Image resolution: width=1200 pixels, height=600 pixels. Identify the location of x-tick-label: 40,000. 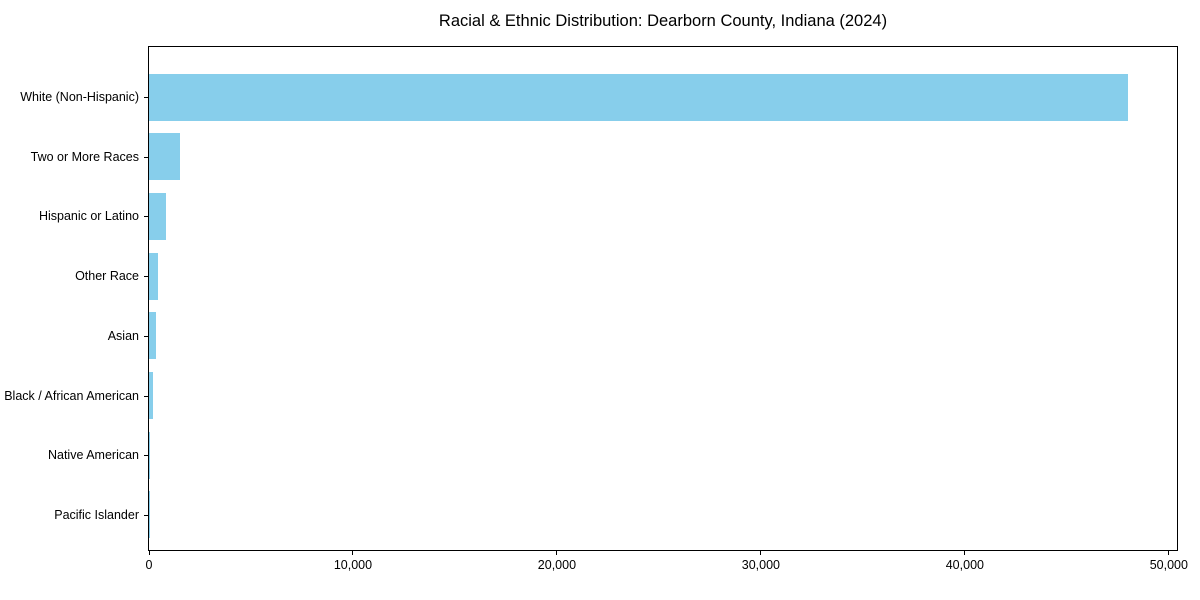
(964, 565).